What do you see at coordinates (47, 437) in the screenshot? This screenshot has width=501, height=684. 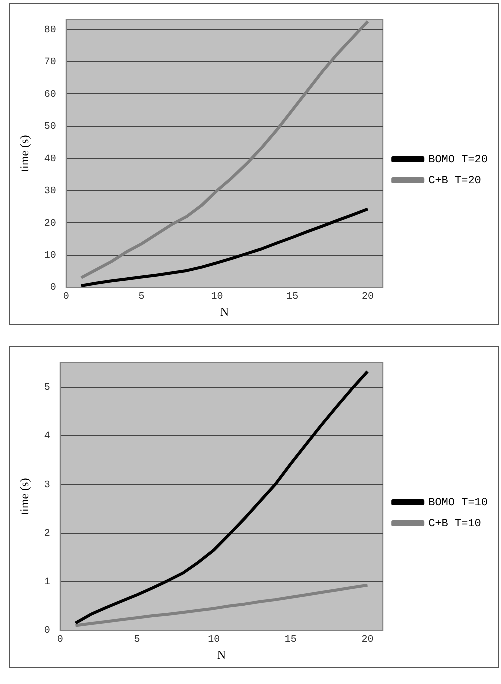 I see `y-tick-label: 4` at bounding box center [47, 437].